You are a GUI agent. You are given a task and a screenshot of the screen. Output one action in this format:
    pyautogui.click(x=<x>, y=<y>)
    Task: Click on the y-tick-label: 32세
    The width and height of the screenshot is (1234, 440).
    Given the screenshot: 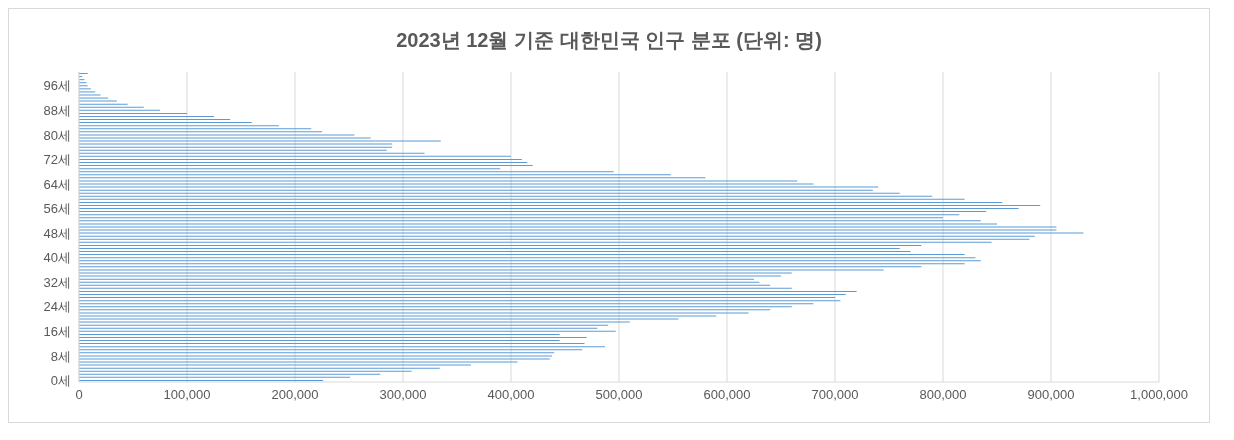 What is the action you would take?
    pyautogui.click(x=57, y=282)
    